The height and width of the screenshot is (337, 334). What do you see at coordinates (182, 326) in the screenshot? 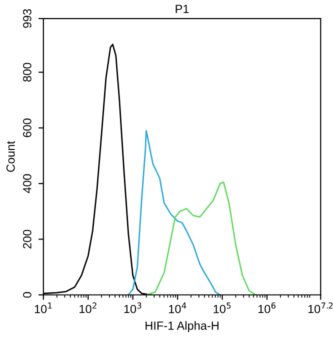
I see `x-axis-title: HIF-1 Alpha-H` at bounding box center [182, 326].